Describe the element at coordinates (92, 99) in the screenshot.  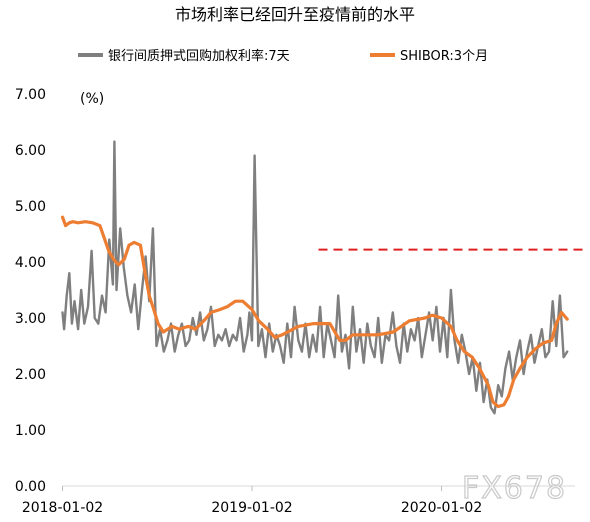
I see `y-axis-unit-label: (%)` at that location.